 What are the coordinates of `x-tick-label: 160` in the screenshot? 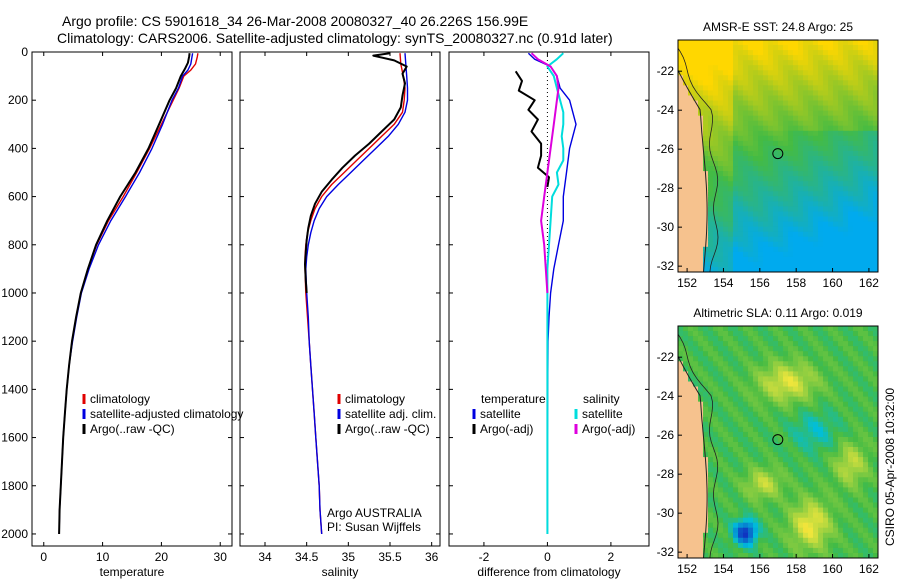 It's located at (833, 569).